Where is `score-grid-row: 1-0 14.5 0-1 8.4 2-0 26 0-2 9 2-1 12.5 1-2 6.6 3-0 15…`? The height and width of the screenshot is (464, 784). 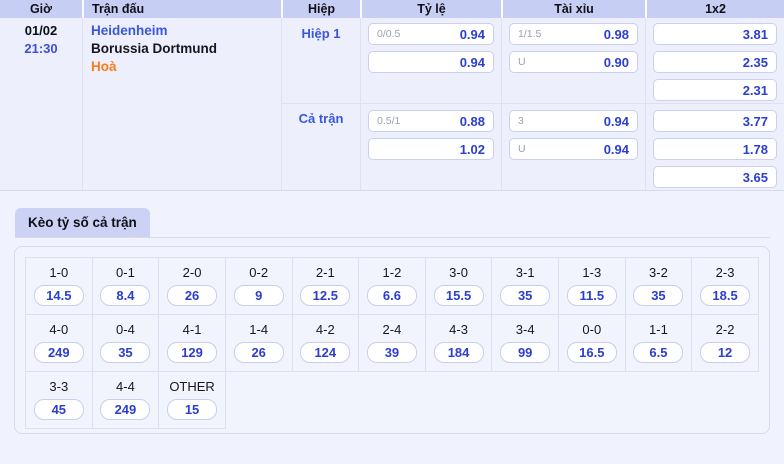
score-grid-row: 1-0 14.5 0-1 8.4 2-0 26 0-2 9 2-1 12.5 1-2 6.6 3-0 15… is located at coordinates (392, 286).